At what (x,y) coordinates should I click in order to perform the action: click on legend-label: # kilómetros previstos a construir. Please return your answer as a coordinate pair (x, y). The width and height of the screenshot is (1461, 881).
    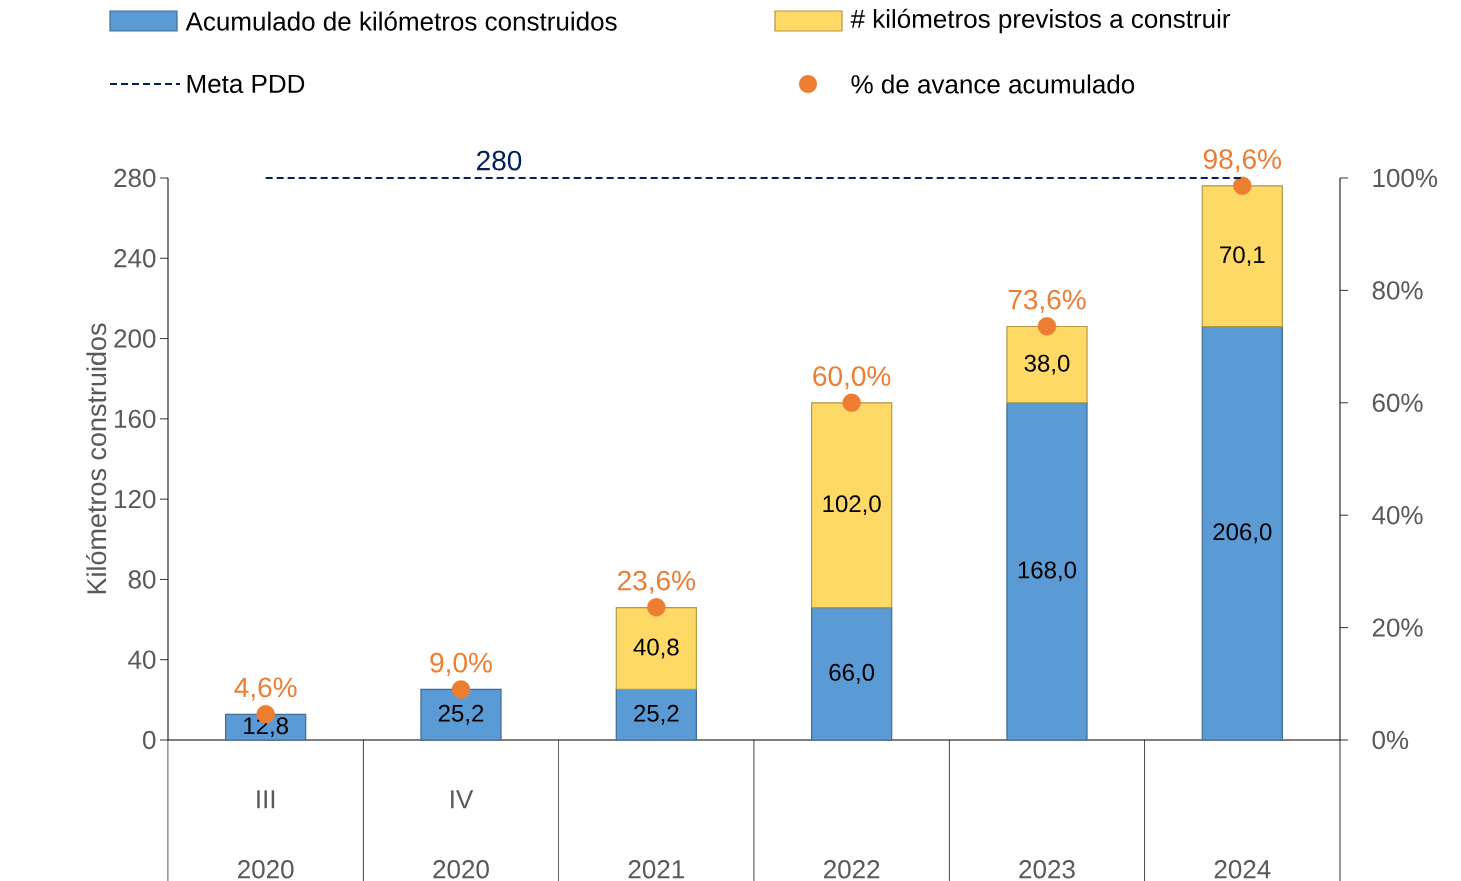
    Looking at the image, I should click on (1040, 21).